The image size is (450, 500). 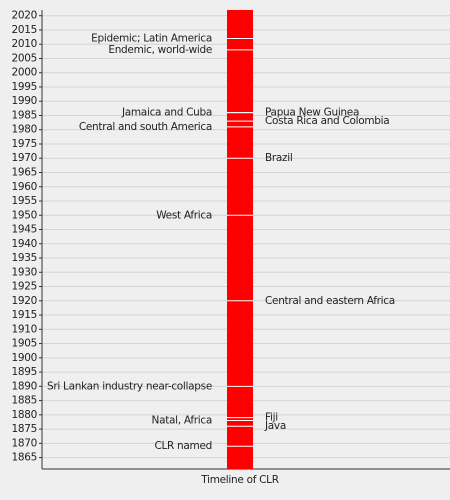 What do you see at coordinates (24, 16) in the screenshot?
I see `y-tick-label: 2020` at bounding box center [24, 16].